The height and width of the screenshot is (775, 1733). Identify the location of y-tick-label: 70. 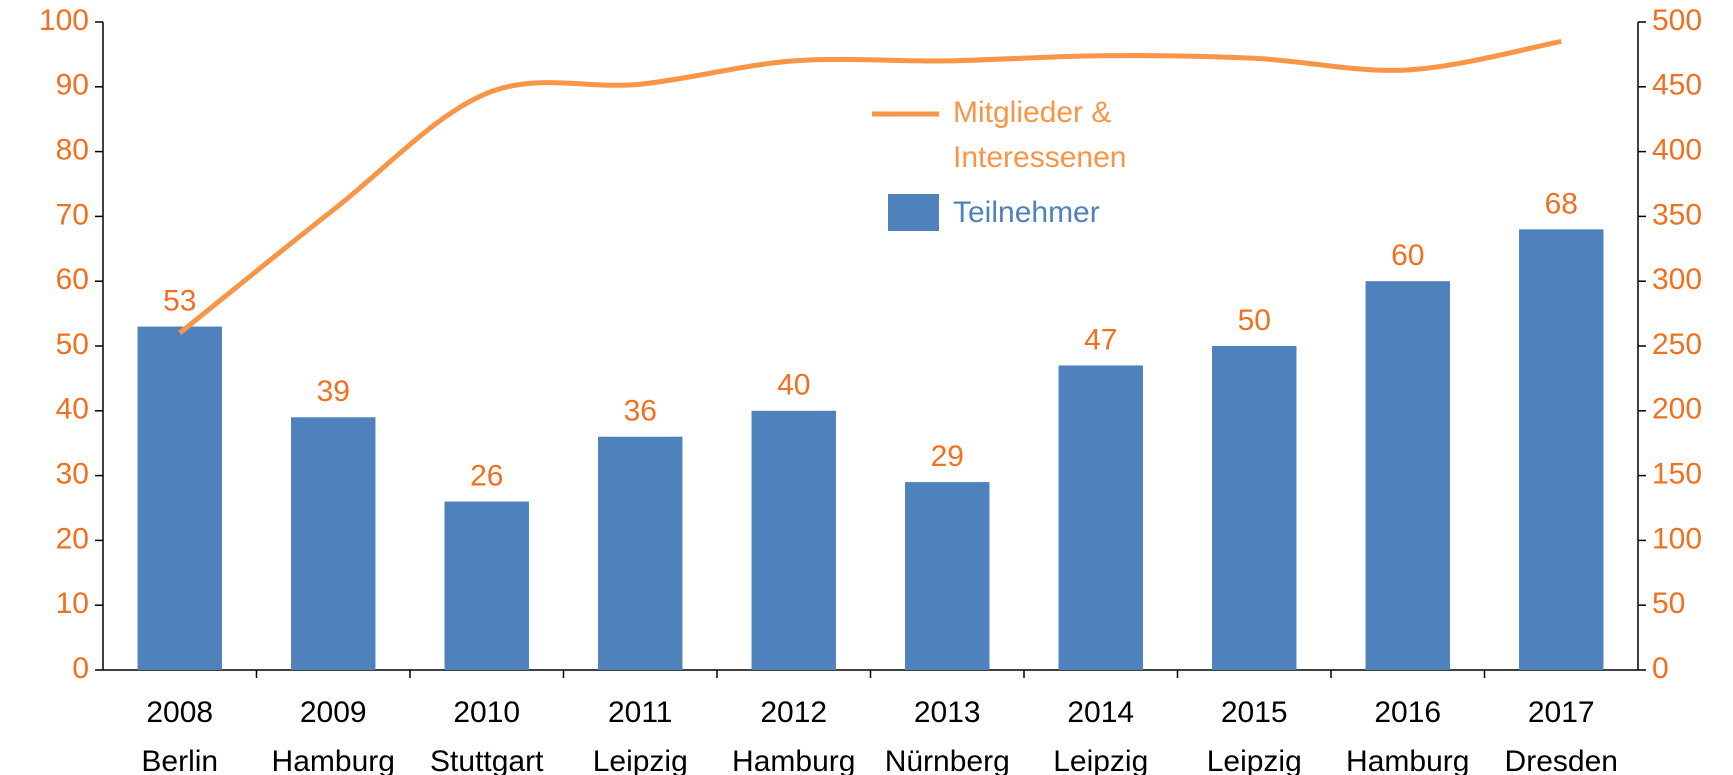
(72, 214).